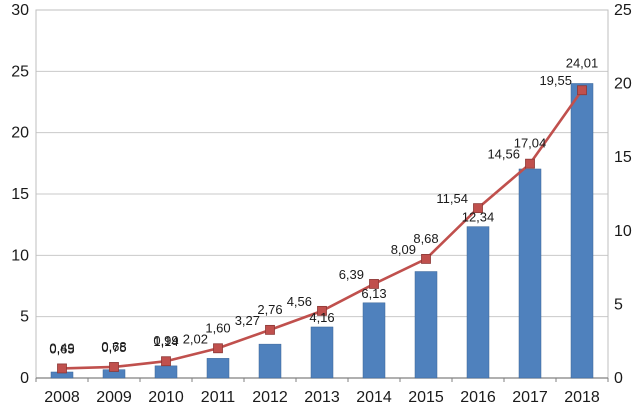 This screenshot has height=412, width=636. What do you see at coordinates (166, 372) in the screenshot?
I see `bar-2010` at bounding box center [166, 372].